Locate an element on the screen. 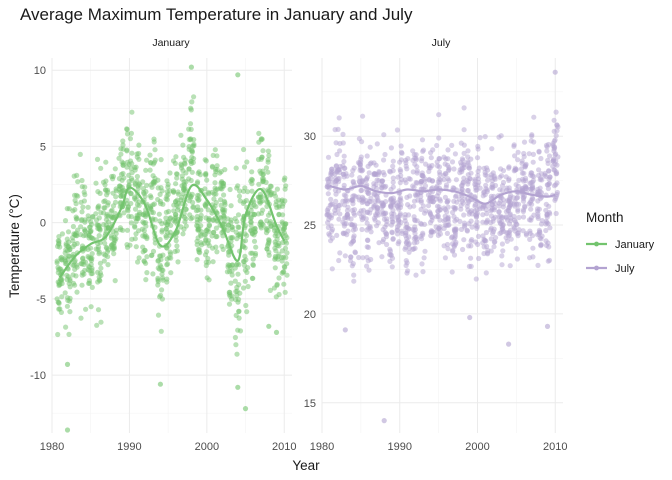 This screenshot has height=480, width=672. legend-key-january is located at coordinates (596, 244).